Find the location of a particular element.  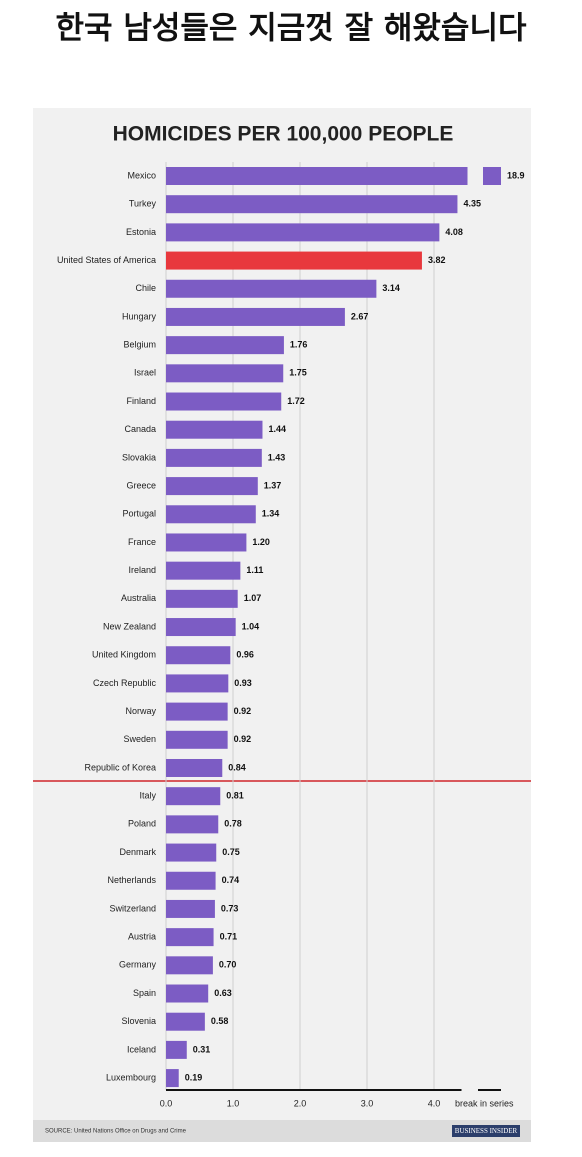

category-label: Belgium is located at coordinates (139, 345).